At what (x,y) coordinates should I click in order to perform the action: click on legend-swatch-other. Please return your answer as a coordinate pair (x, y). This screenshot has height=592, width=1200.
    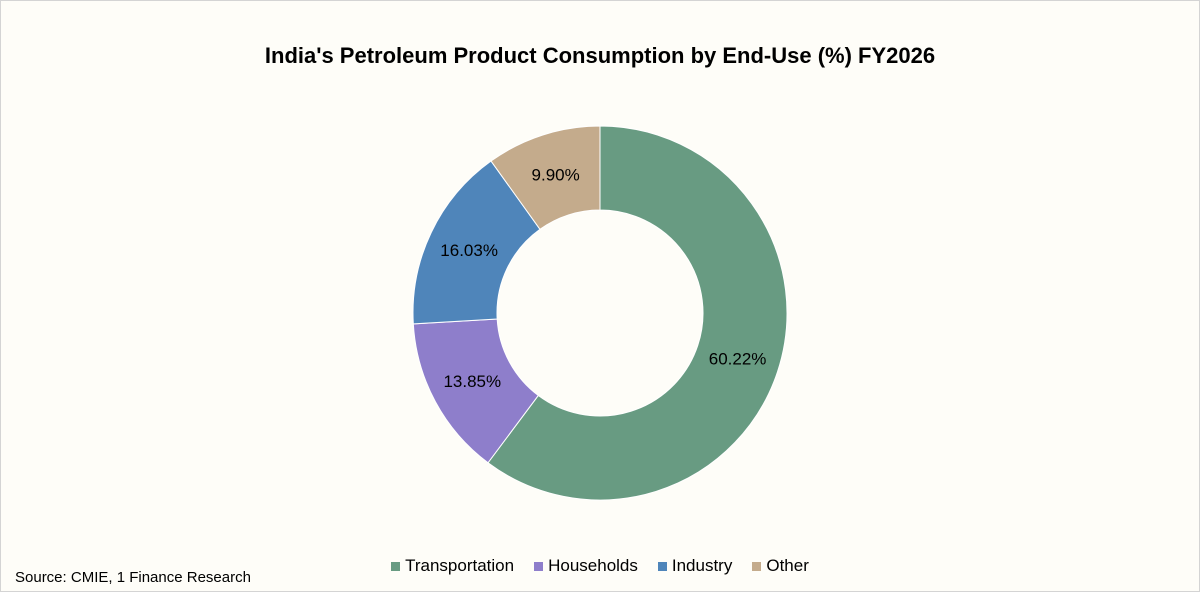
    Looking at the image, I should click on (757, 566).